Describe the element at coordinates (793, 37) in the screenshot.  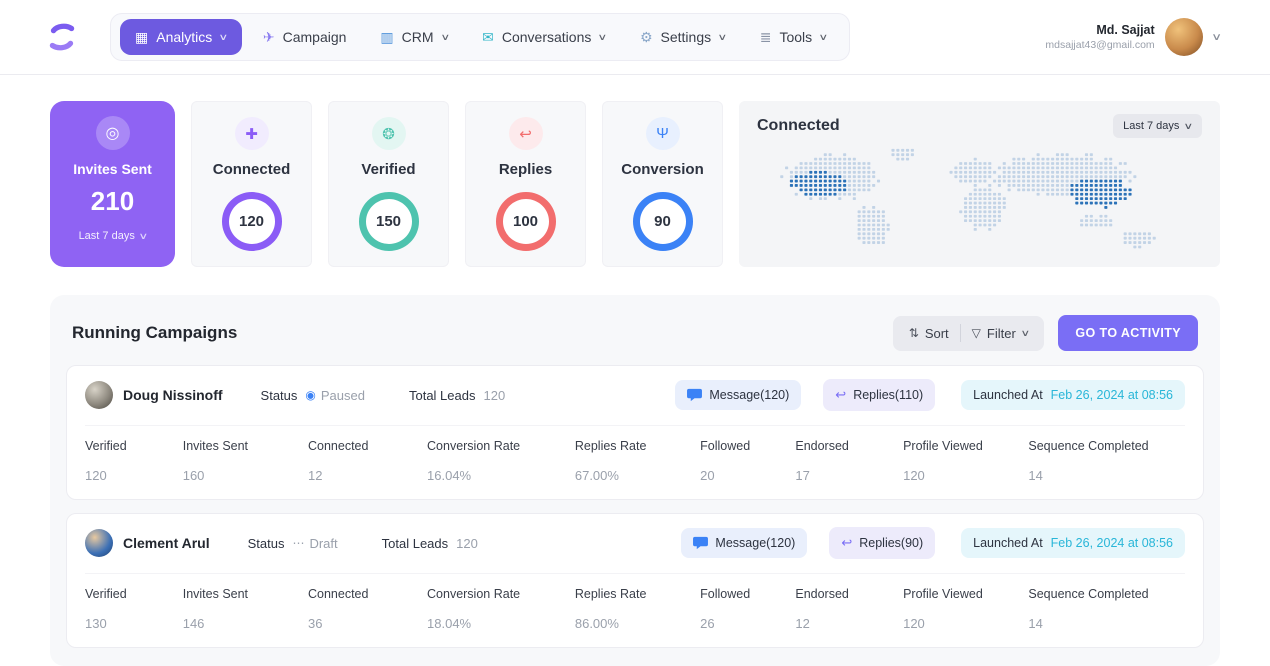
I see `nav-item-tools: ≣ Tools ∨` at that location.